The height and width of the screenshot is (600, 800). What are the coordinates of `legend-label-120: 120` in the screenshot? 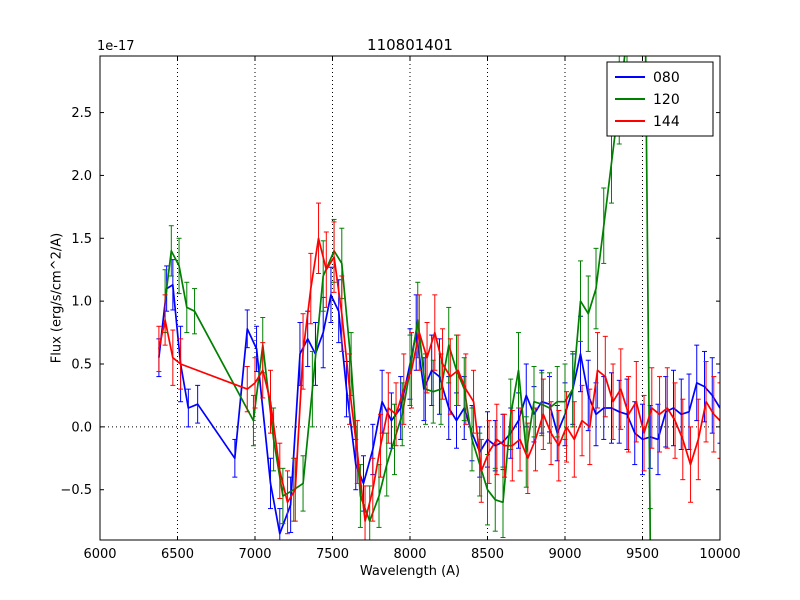 It's located at (666, 100).